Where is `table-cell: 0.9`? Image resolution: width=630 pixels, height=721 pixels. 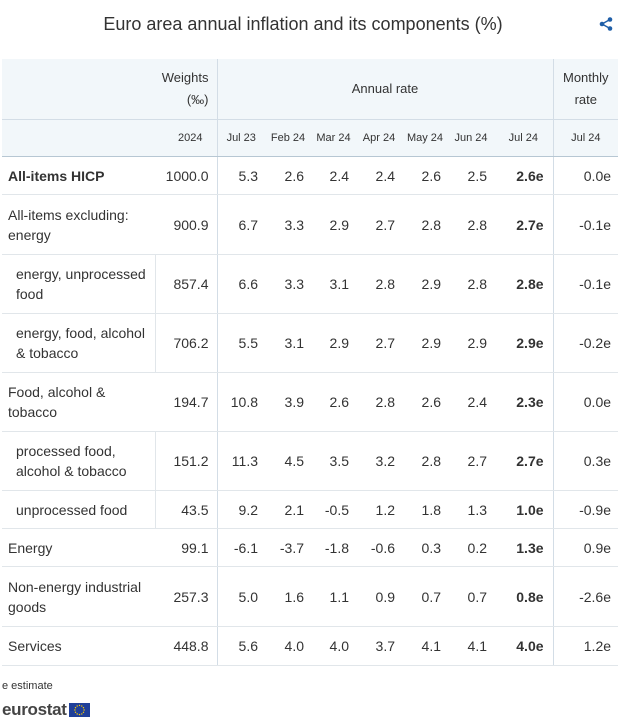
table-cell: 0.9 is located at coordinates (379, 596).